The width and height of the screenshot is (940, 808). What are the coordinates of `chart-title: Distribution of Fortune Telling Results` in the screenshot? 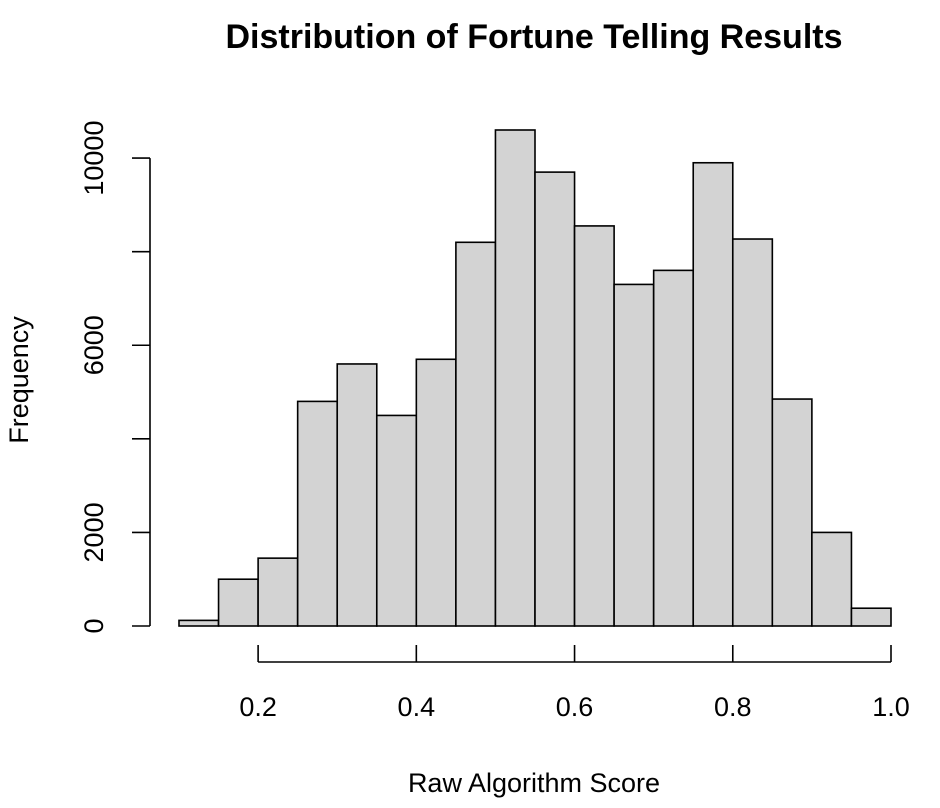 It's located at (533, 37).